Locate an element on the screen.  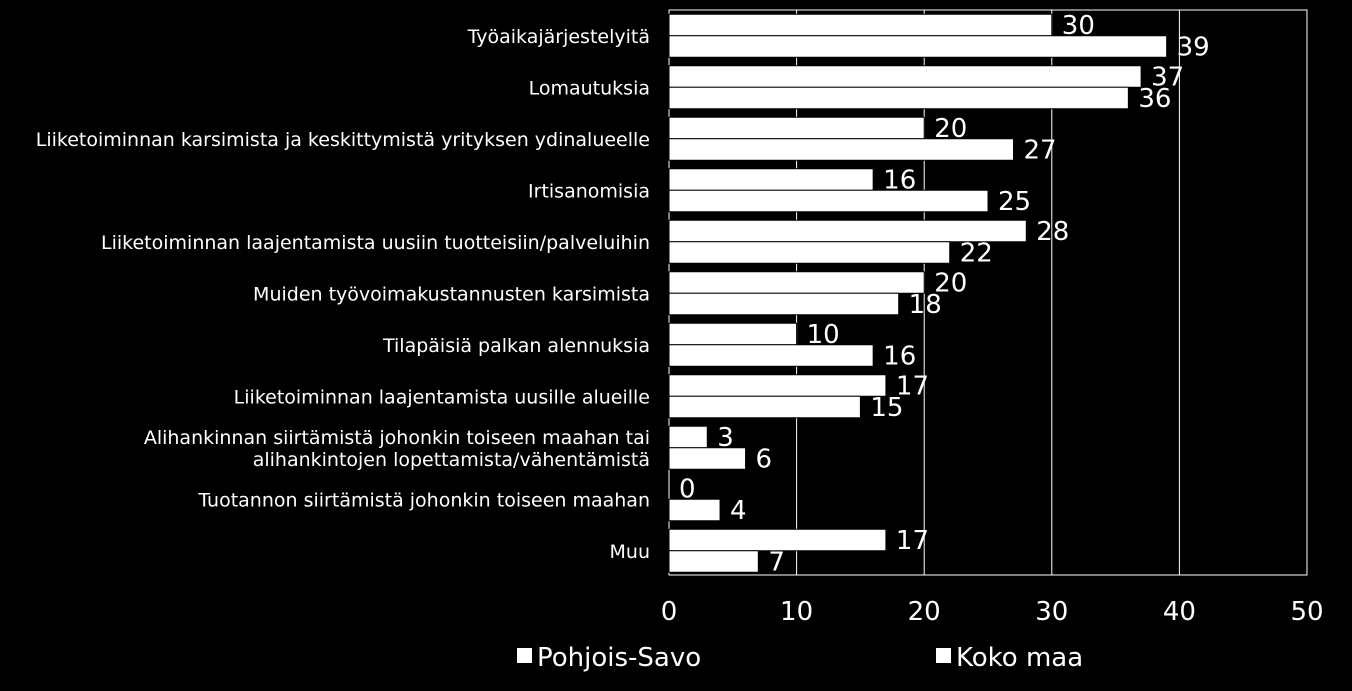
data-label: 39 is located at coordinates (1193, 48).